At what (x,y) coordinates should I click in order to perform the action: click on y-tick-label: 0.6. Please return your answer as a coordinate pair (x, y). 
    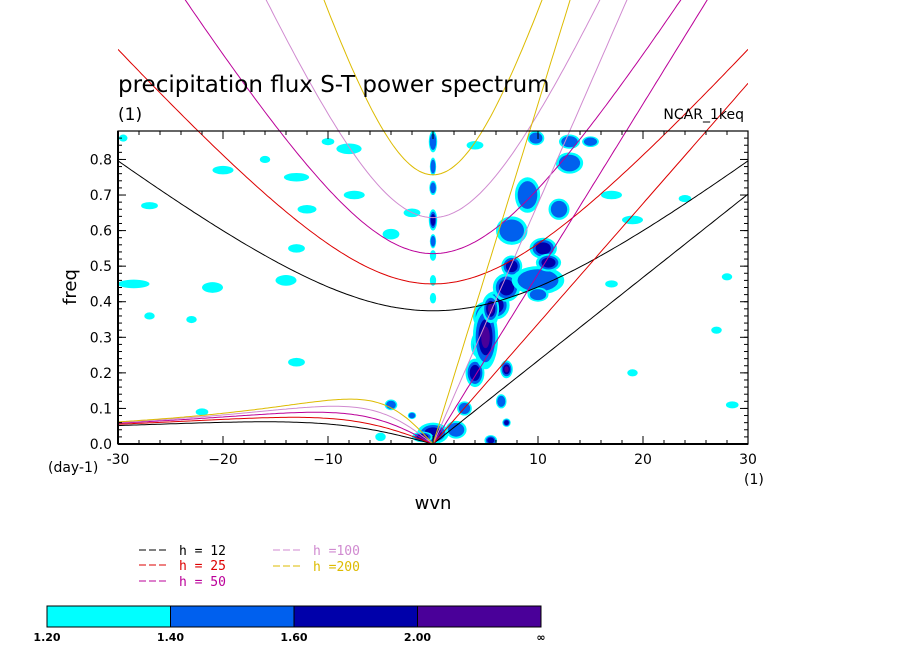
    Looking at the image, I should click on (101, 232).